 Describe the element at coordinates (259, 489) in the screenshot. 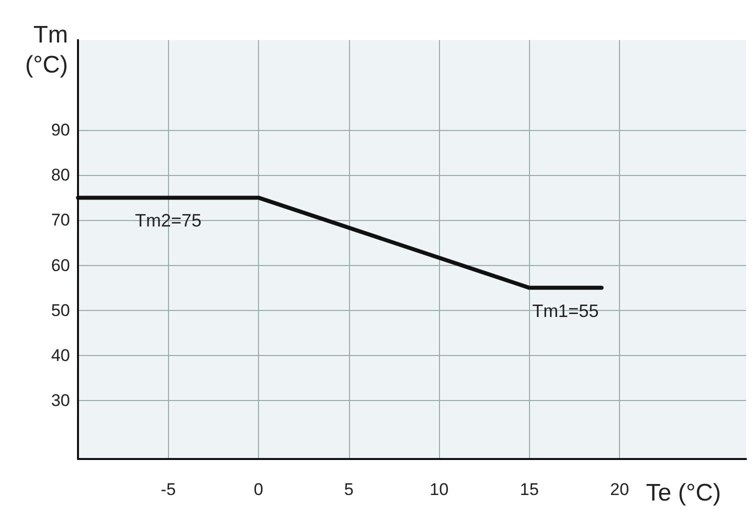

I see `x-tick-label: 0` at that location.